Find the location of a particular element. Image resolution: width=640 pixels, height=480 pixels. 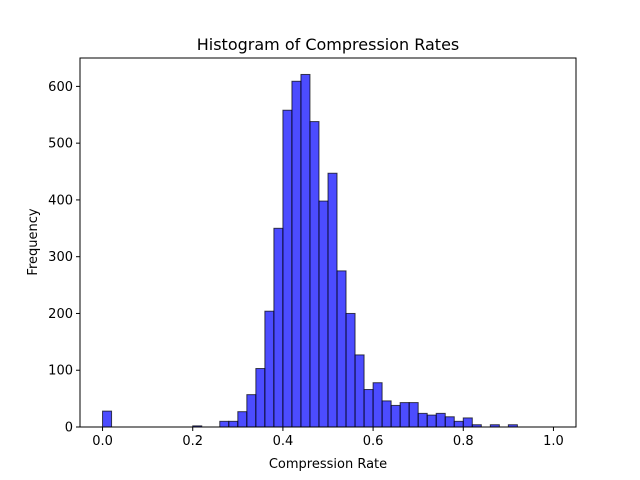

x-tick-label: 0.0 is located at coordinates (102, 441).